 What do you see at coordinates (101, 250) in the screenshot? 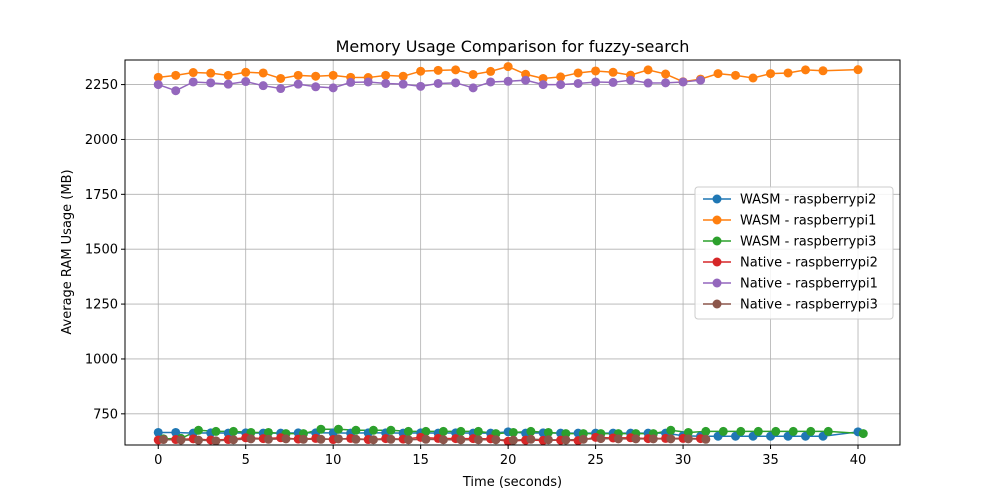
I see `y-tick-label: 1500` at bounding box center [101, 250].